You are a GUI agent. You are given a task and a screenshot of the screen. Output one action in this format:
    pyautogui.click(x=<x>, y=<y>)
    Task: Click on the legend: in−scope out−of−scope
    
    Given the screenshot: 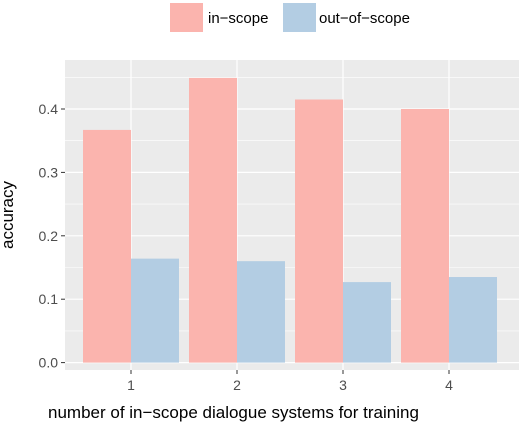 What is the action you would take?
    pyautogui.click(x=290, y=17)
    